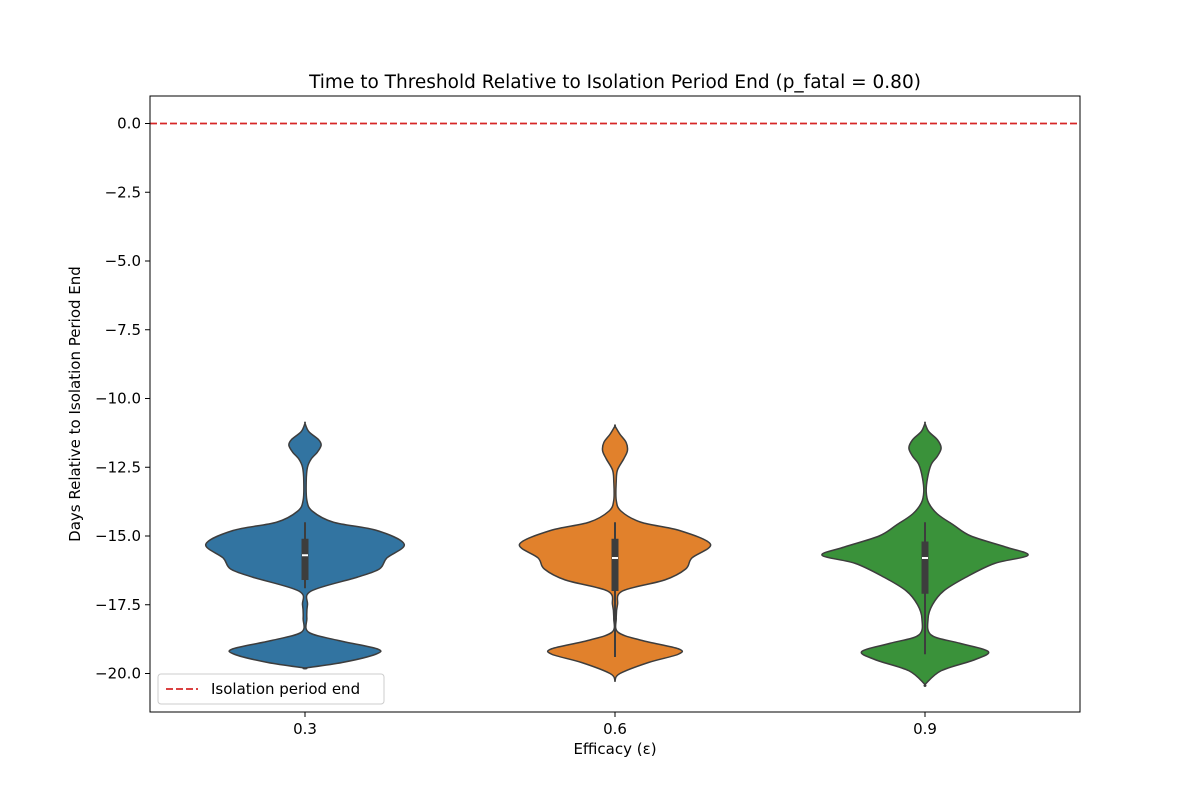 This screenshot has width=1200, height=800. Describe the element at coordinates (129, 124) in the screenshot. I see `y-tick-label: 0.0` at that location.